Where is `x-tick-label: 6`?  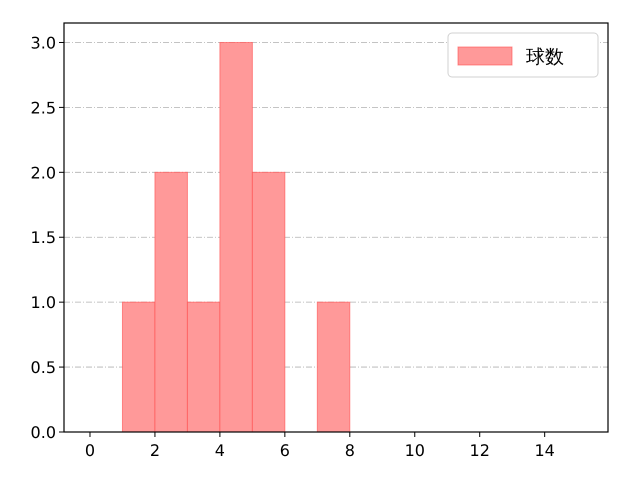
x-tick-label: 6 is located at coordinates (285, 450).